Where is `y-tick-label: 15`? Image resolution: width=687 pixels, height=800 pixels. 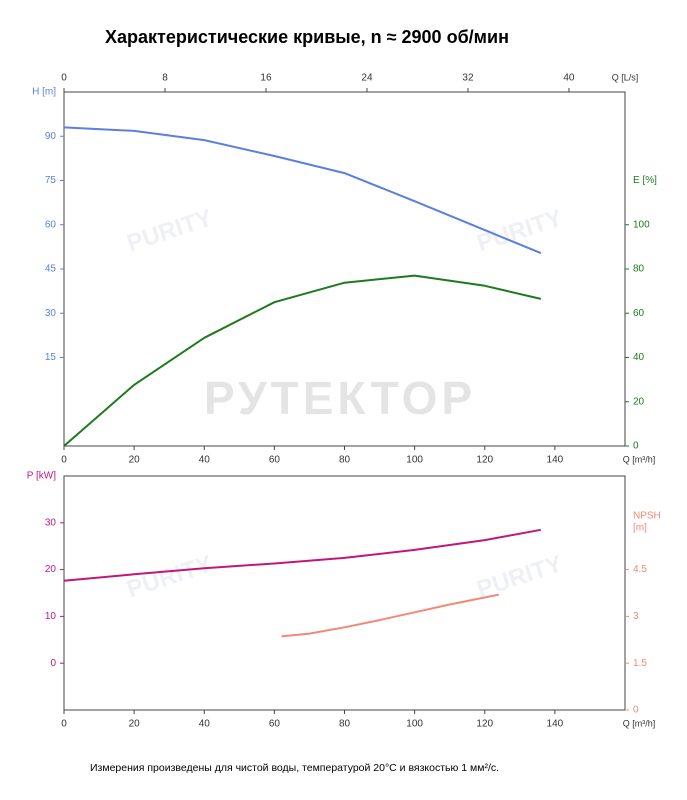 y-tick-label: 15 is located at coordinates (51, 357).